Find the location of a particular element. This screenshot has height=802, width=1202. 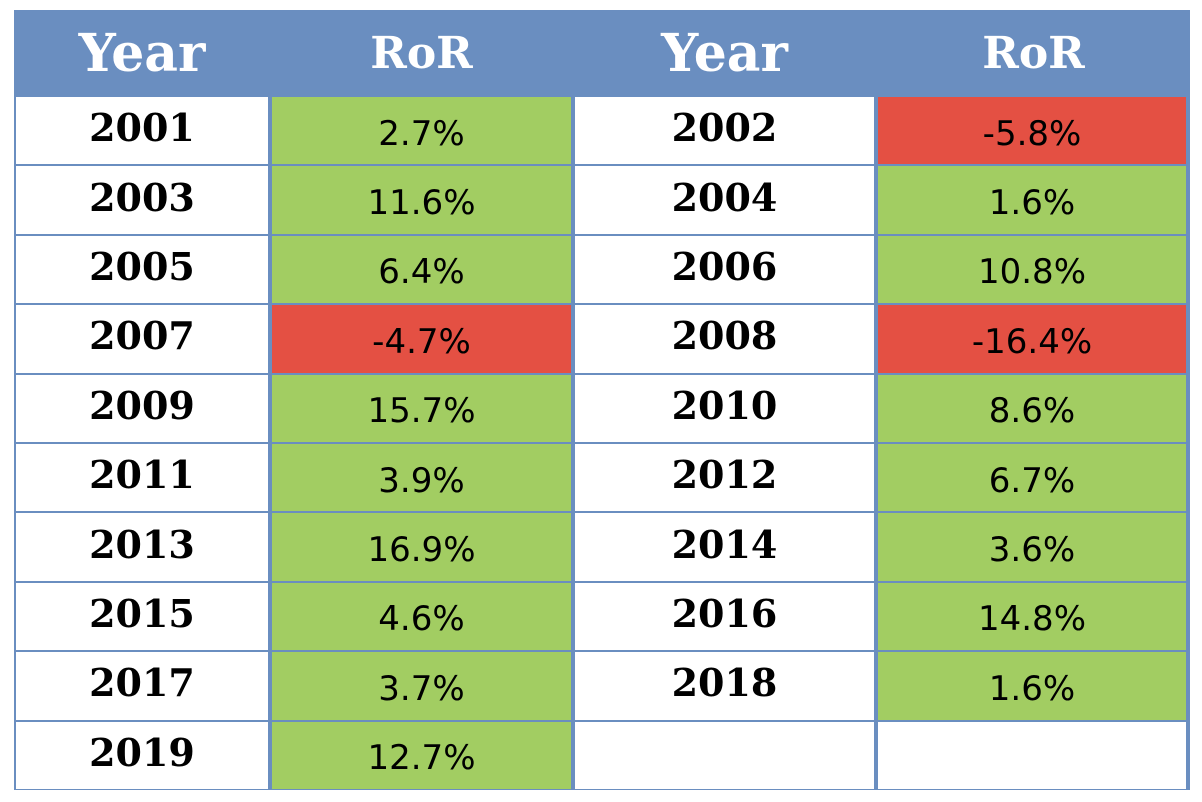

year-cell-left: 2015 is located at coordinates (142, 616).